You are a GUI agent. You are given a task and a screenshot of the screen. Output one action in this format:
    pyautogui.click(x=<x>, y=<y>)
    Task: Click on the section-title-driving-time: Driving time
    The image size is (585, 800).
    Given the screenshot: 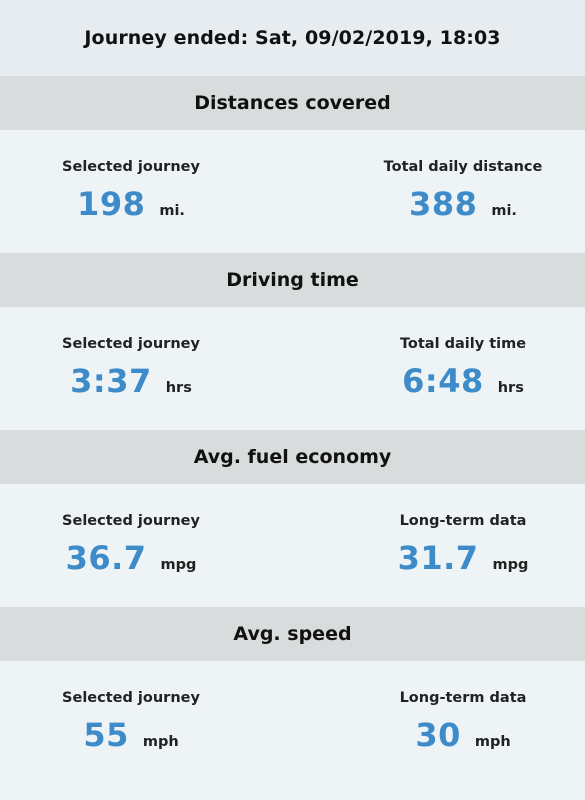 What is the action you would take?
    pyautogui.click(x=292, y=280)
    